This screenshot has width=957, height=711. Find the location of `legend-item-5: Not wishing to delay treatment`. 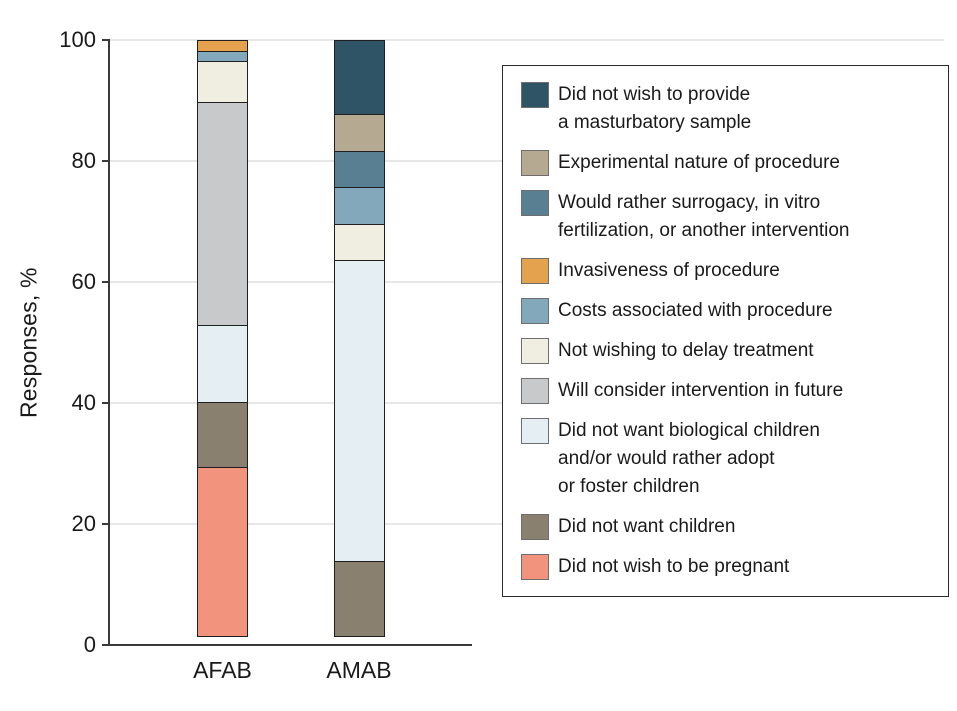

legend-item-5: Not wishing to delay treatment is located at coordinates (727, 351).